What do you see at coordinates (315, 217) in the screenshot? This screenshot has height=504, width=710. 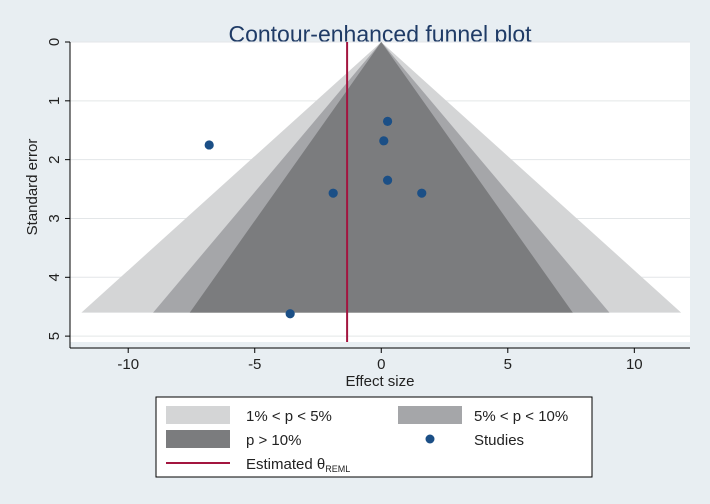 I see `study-points` at bounding box center [315, 217].